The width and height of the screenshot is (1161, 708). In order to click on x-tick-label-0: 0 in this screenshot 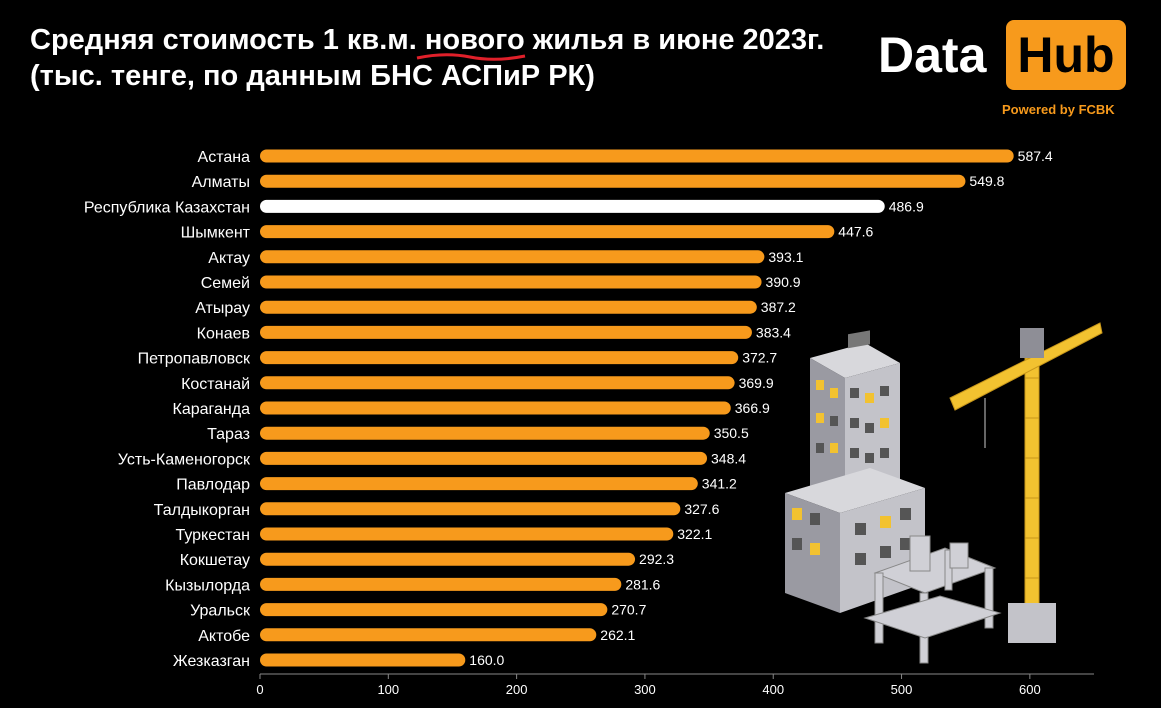, I will do `click(259, 689)`.